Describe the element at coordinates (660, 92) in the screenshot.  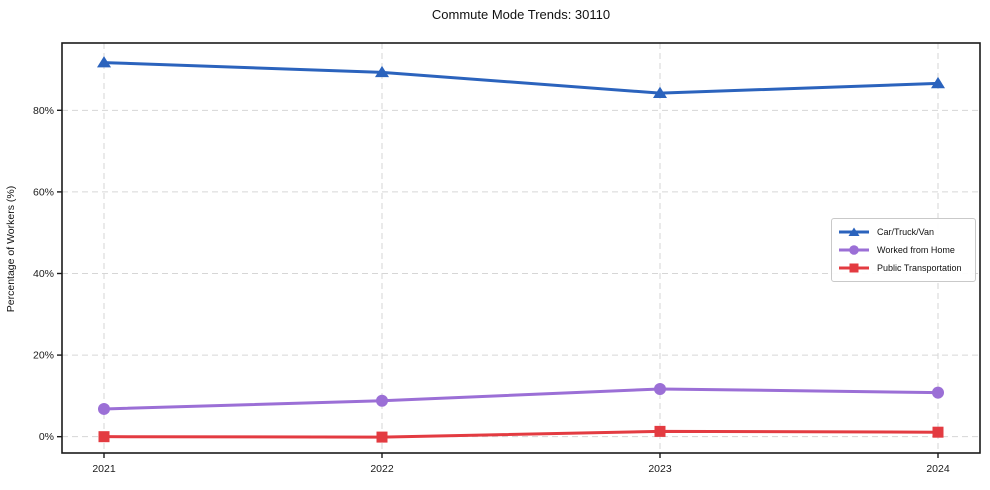
I see `data-point-car-truck-van-2023` at that location.